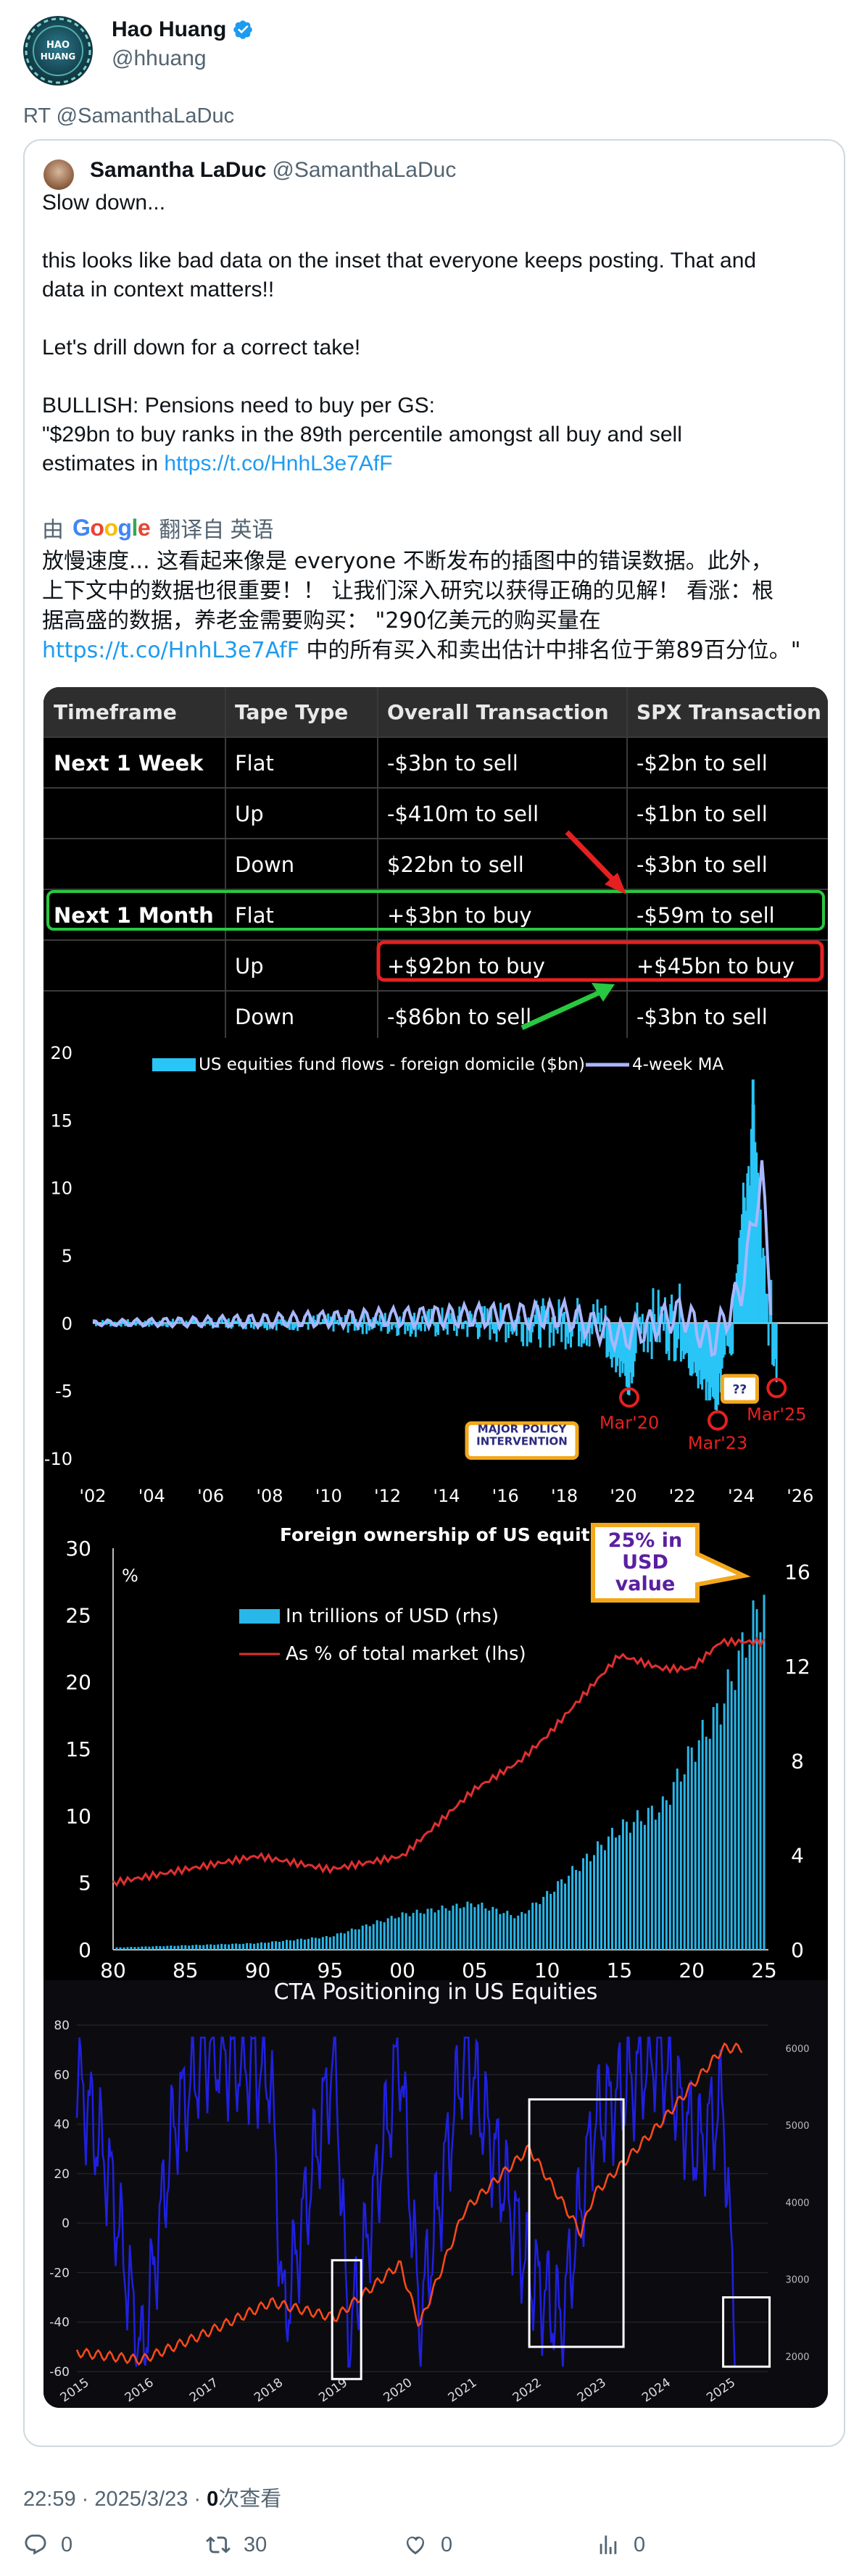  Describe the element at coordinates (346, 2319) in the screenshot. I see `highlight-box` at that location.